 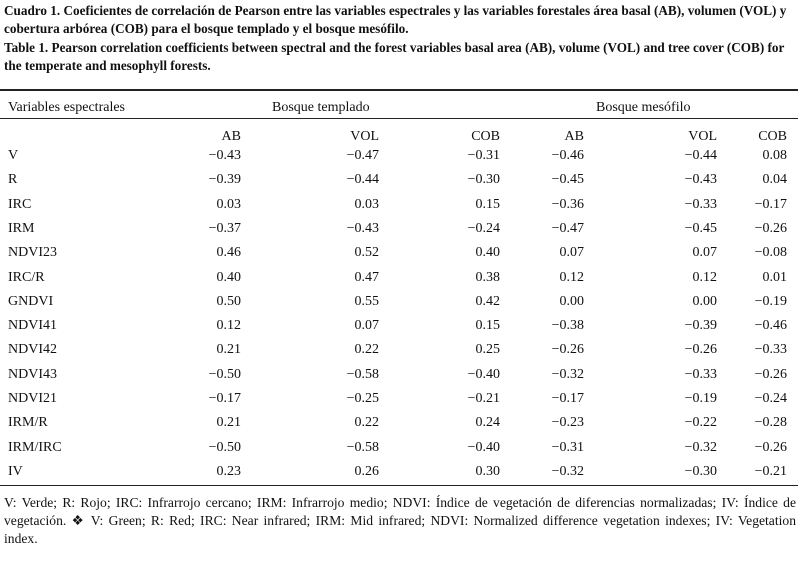 I want to click on row-label: IRM, so click(x=21, y=228).